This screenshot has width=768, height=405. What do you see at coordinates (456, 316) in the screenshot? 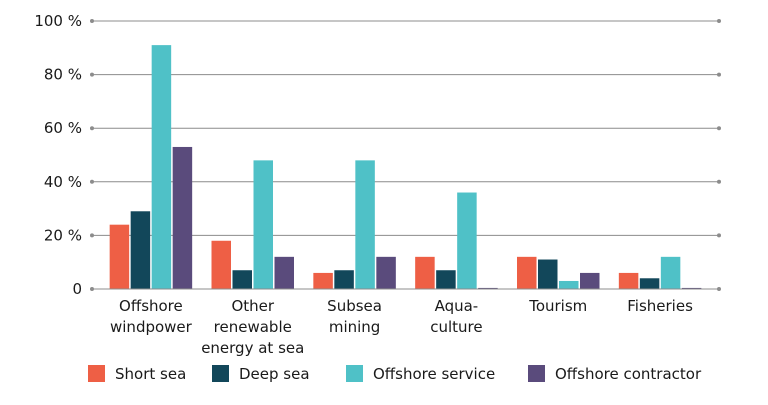
I see `x-category-label: Aqua-culture` at bounding box center [456, 316].